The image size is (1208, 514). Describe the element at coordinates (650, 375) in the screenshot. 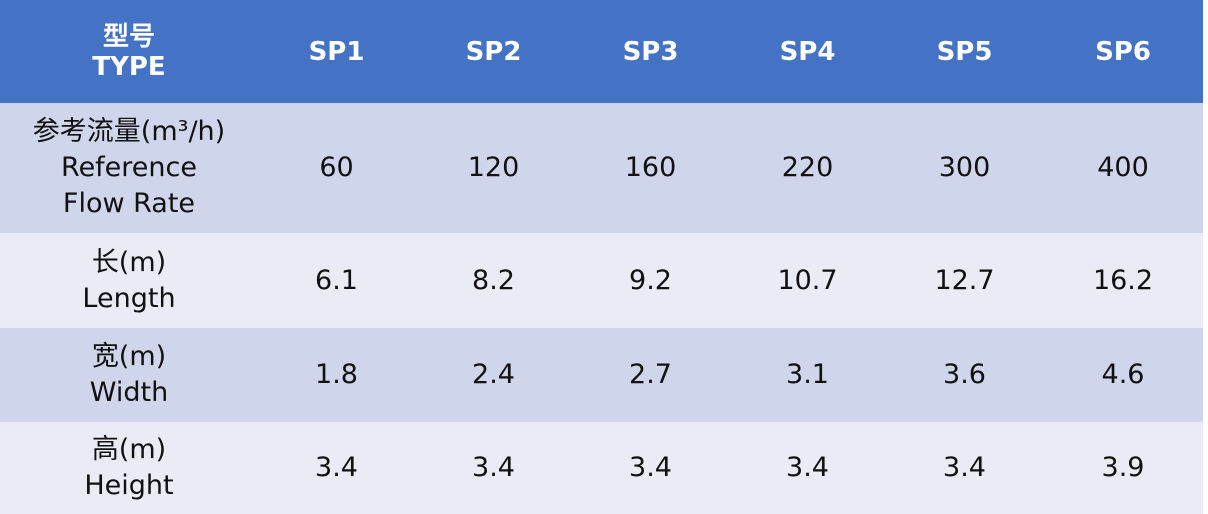

I see `value-cell: 2.7` at that location.